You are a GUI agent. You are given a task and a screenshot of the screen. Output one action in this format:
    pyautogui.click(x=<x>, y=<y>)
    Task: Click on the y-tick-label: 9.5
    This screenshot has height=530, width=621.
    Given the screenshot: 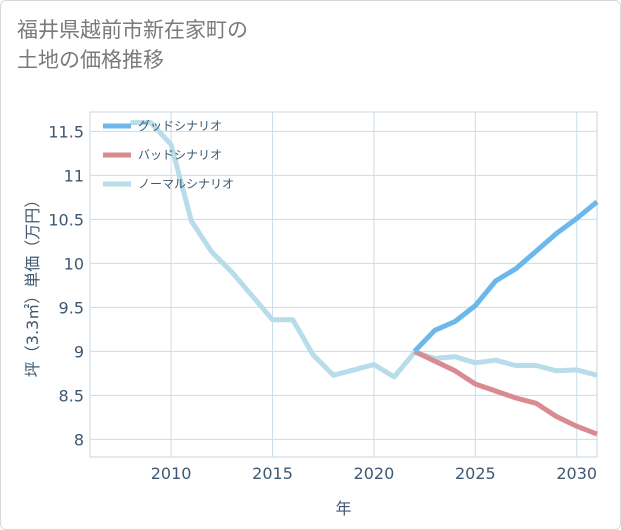 What is the action you would take?
    pyautogui.click(x=71, y=307)
    